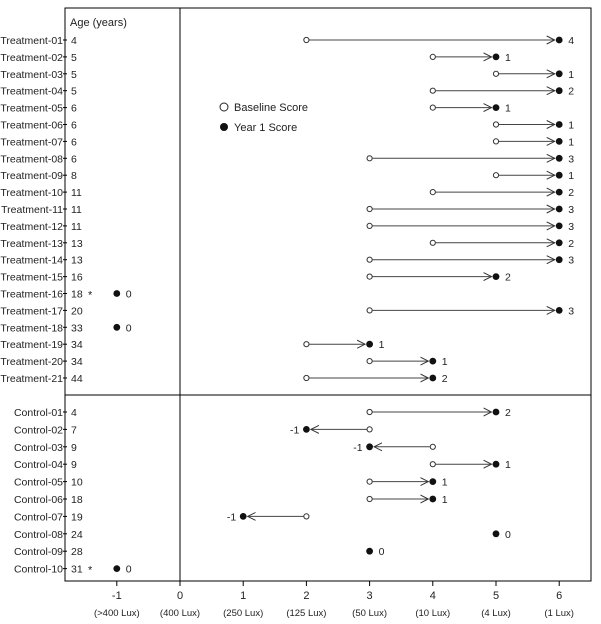 This screenshot has height=624, width=601. What do you see at coordinates (38, 500) in the screenshot?
I see `subject-label: Control-06` at bounding box center [38, 500].